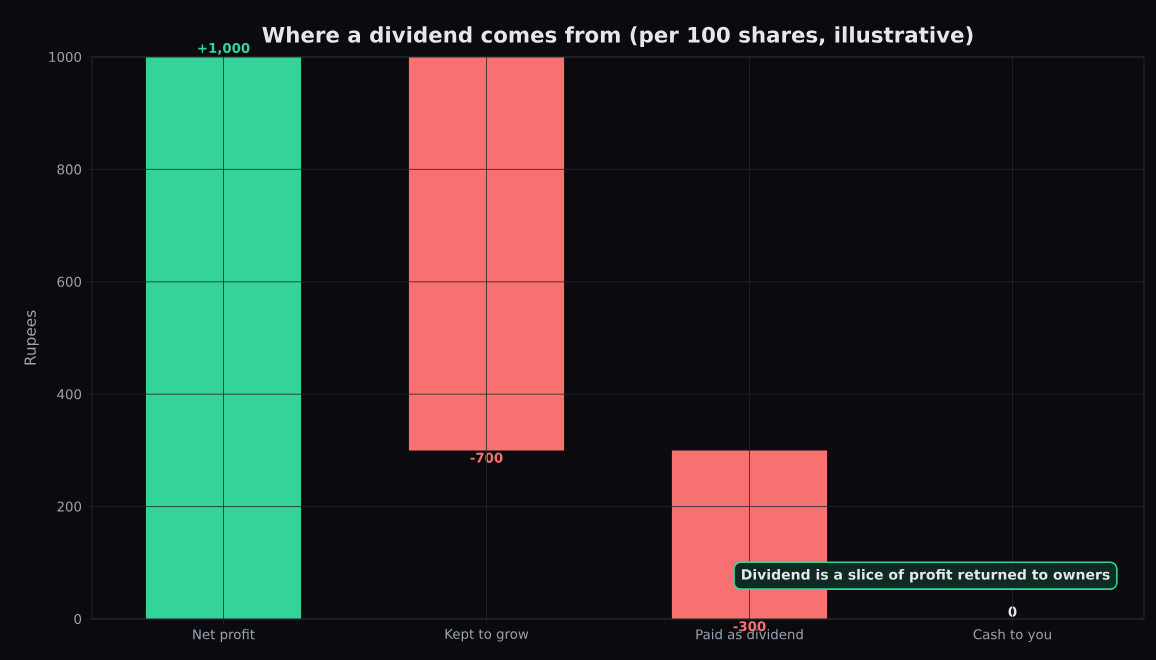 The height and width of the screenshot is (660, 1156). What do you see at coordinates (617, 36) in the screenshot?
I see `chart-title: Where a dividend comes from (per 100 shares, illustrative)` at bounding box center [617, 36].